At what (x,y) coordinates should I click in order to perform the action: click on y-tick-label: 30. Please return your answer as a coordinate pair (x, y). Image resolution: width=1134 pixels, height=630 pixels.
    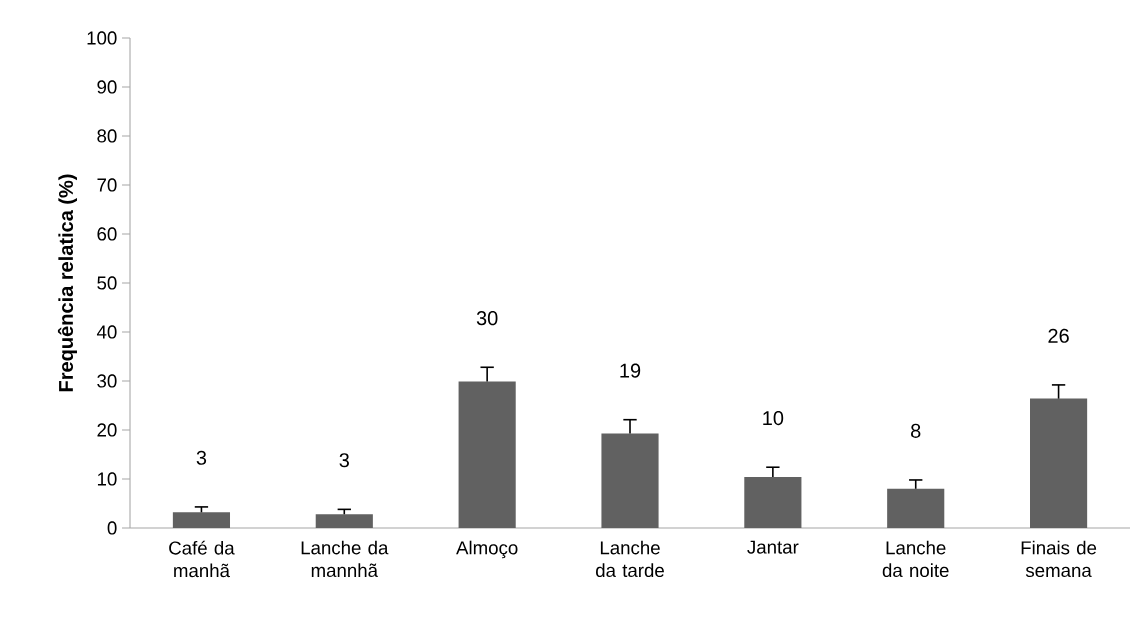
    Looking at the image, I should click on (107, 381).